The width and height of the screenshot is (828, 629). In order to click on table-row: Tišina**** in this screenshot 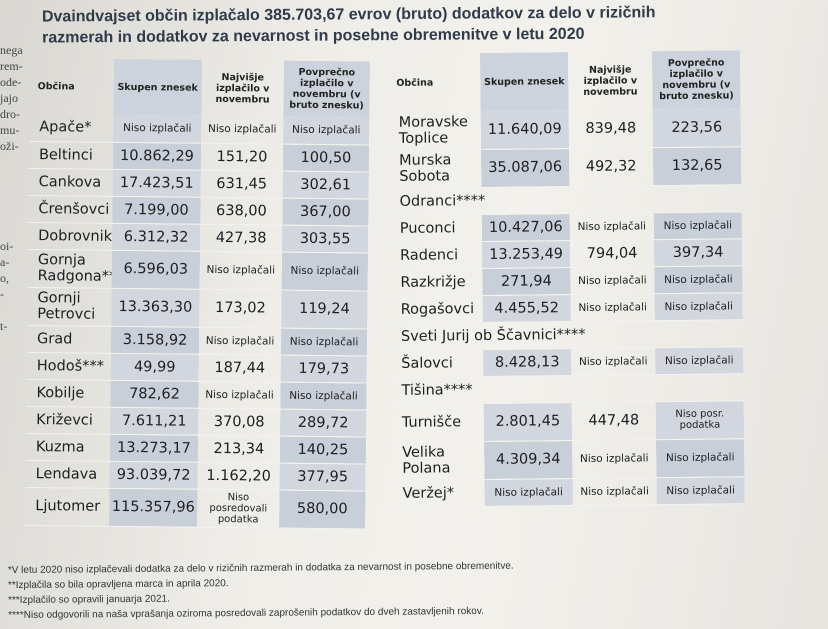, I will do `click(567, 388)`.